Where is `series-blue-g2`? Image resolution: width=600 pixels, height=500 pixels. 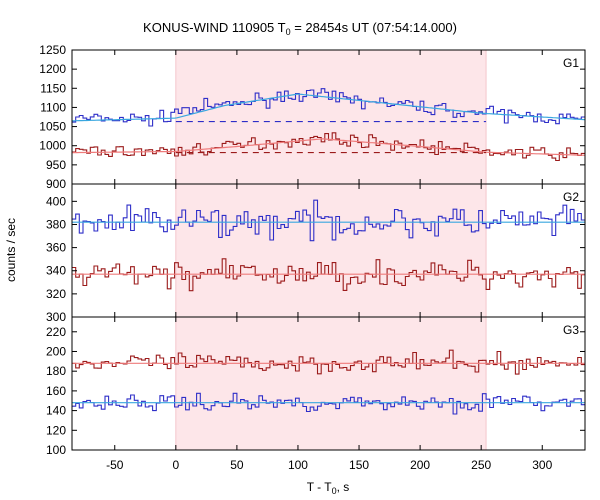
series-blue-g2 is located at coordinates (328, 220).